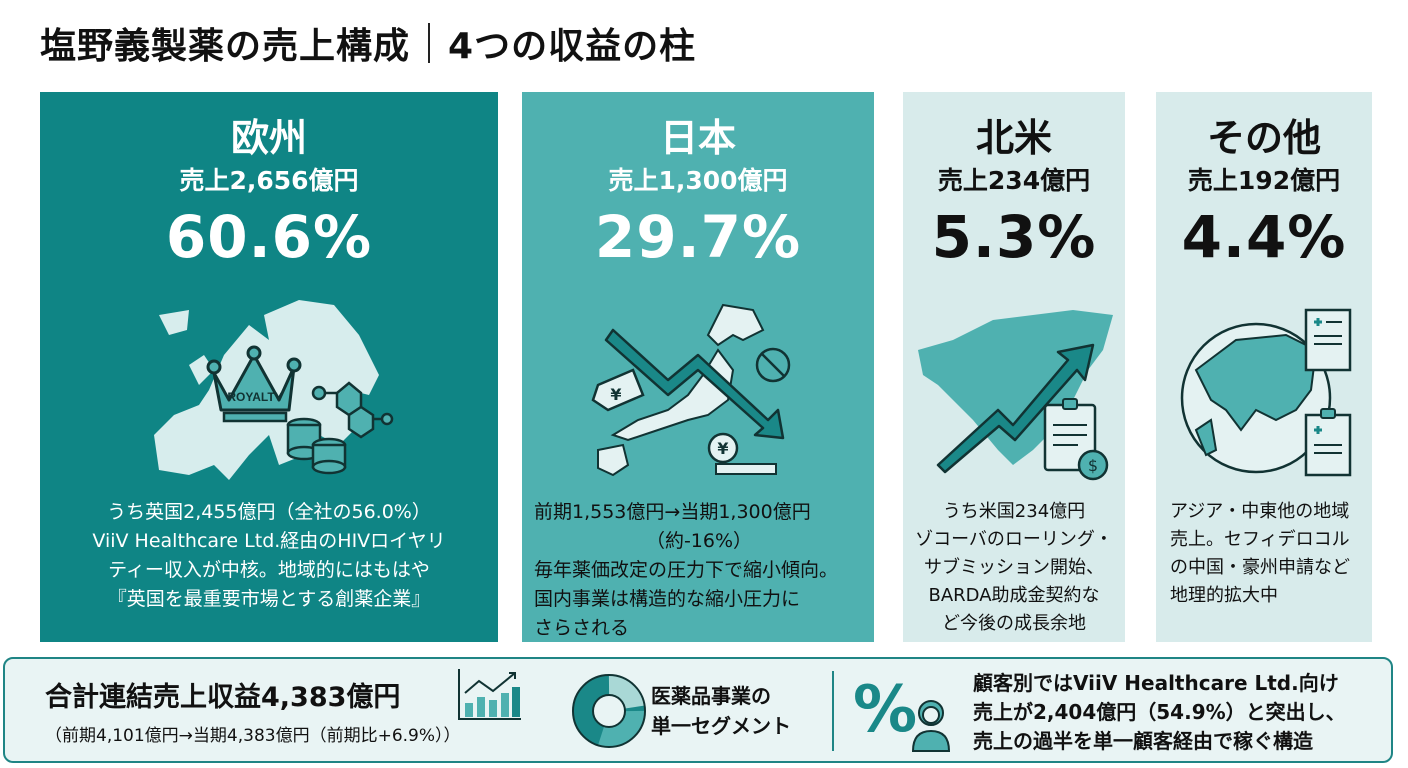  What do you see at coordinates (833, 711) in the screenshot?
I see `divider` at bounding box center [833, 711].